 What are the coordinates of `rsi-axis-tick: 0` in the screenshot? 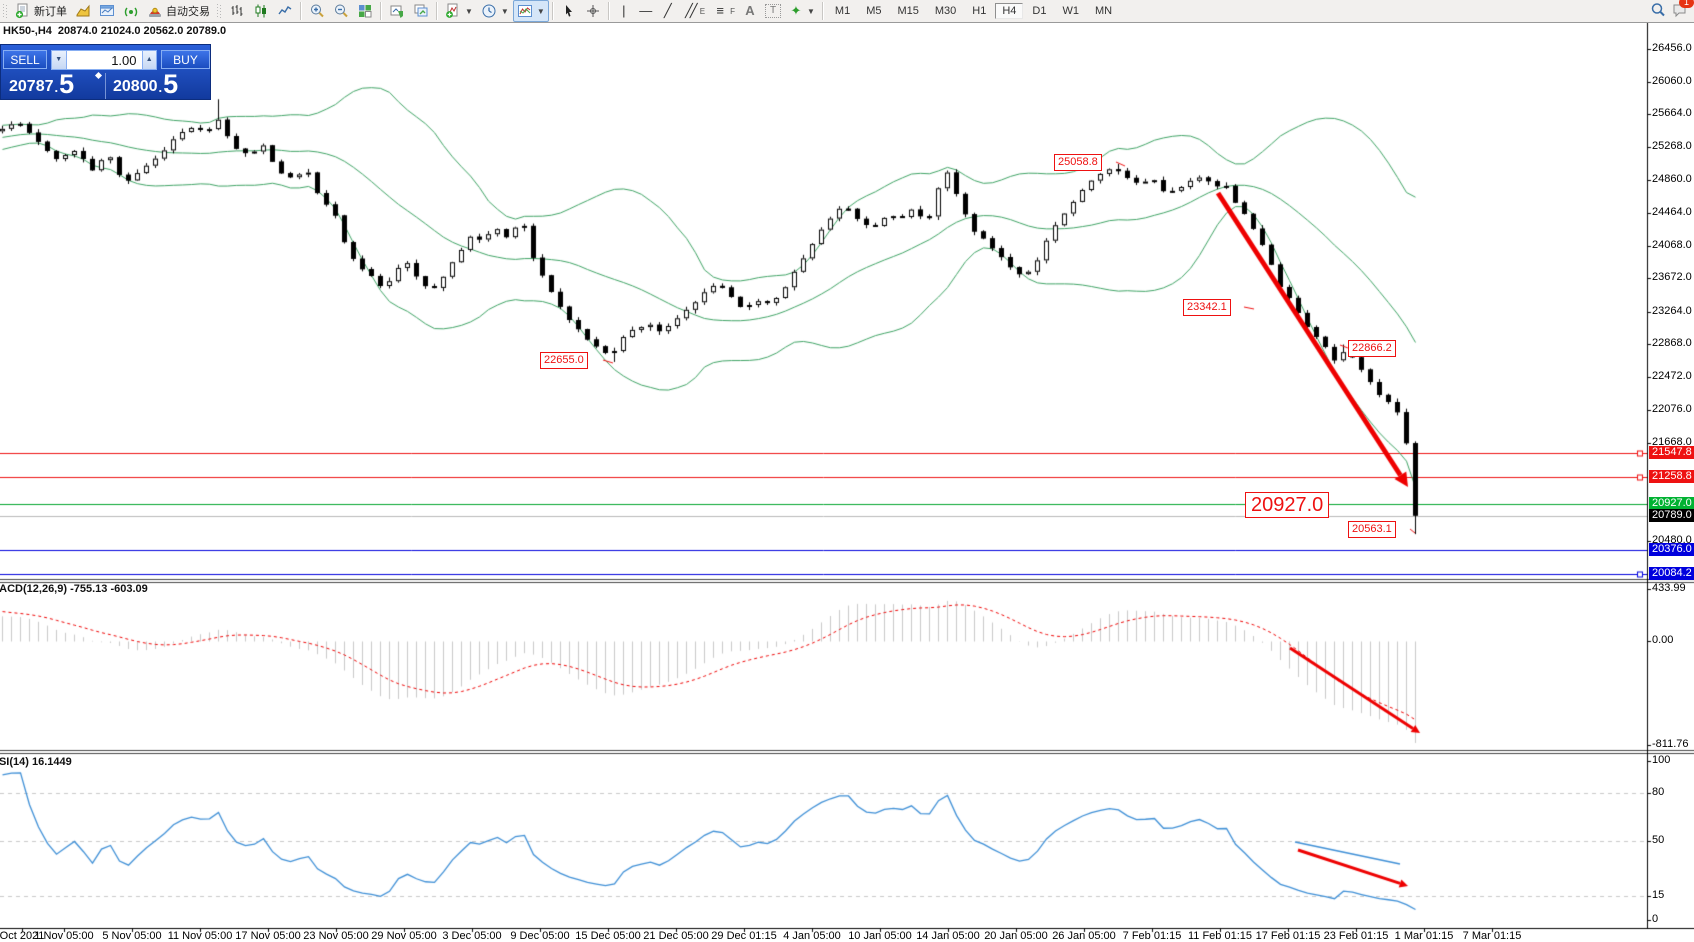 It's located at (1655, 919).